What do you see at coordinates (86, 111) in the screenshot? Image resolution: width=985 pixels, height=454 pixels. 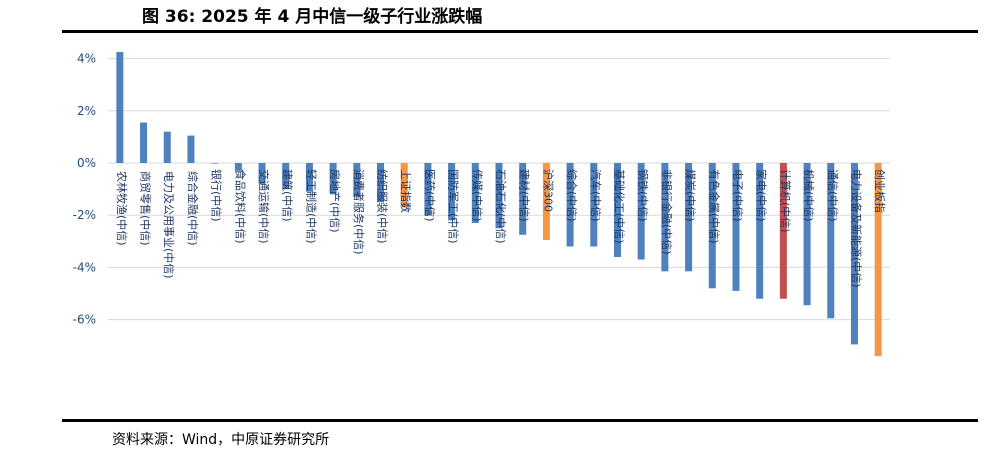 I see `y-tick-label: 2%` at bounding box center [86, 111].